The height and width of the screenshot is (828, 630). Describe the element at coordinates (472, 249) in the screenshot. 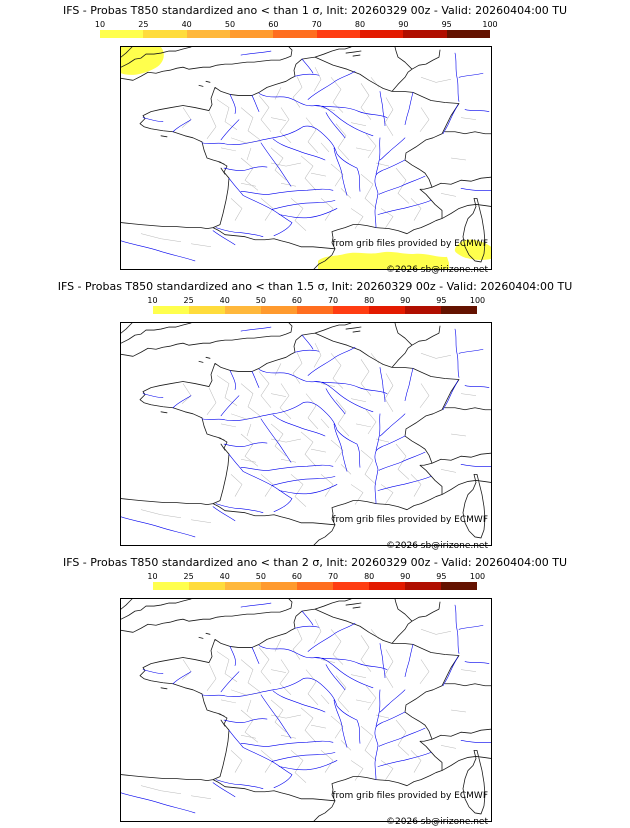

I see `shaded-region-near-corsica` at that location.